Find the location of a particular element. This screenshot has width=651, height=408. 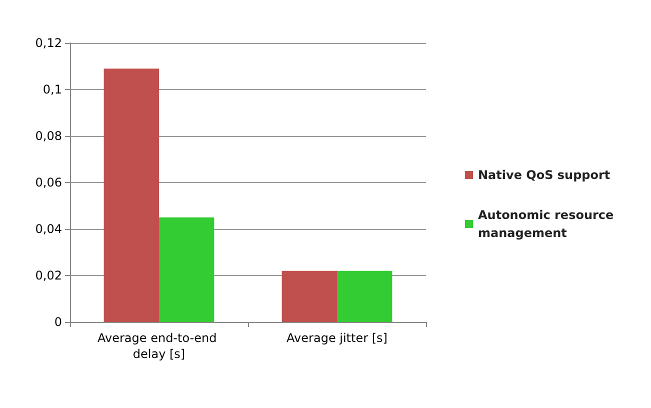

y-tick-label: 0,08 is located at coordinates (48, 136).